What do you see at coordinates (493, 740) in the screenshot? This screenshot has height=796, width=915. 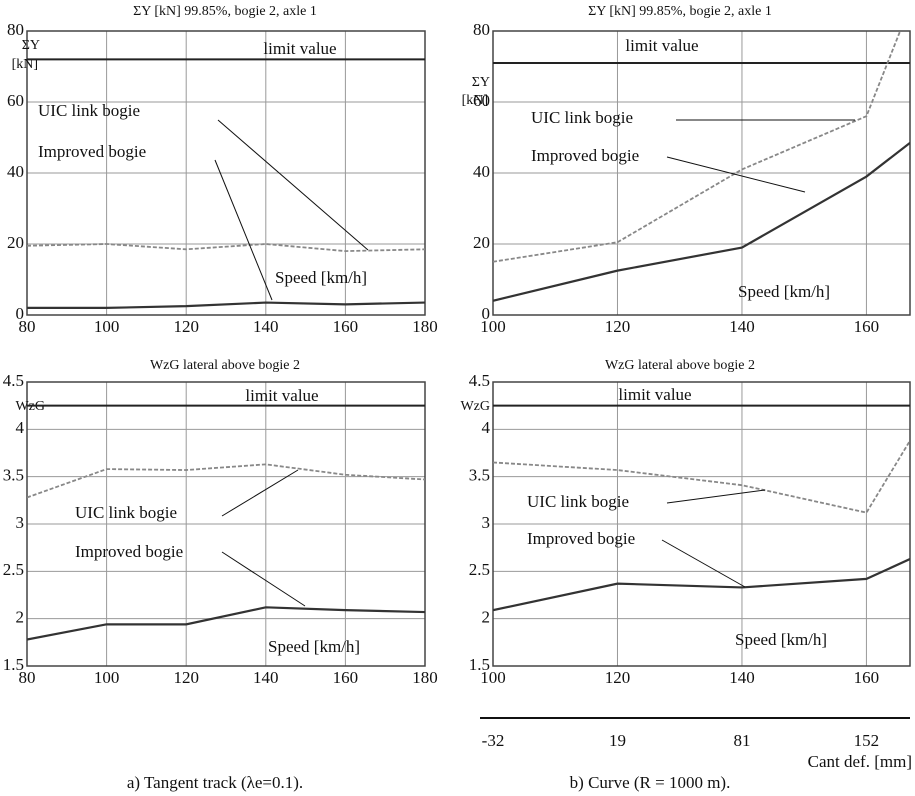 I see `x2-tick-label: -32` at bounding box center [493, 740].